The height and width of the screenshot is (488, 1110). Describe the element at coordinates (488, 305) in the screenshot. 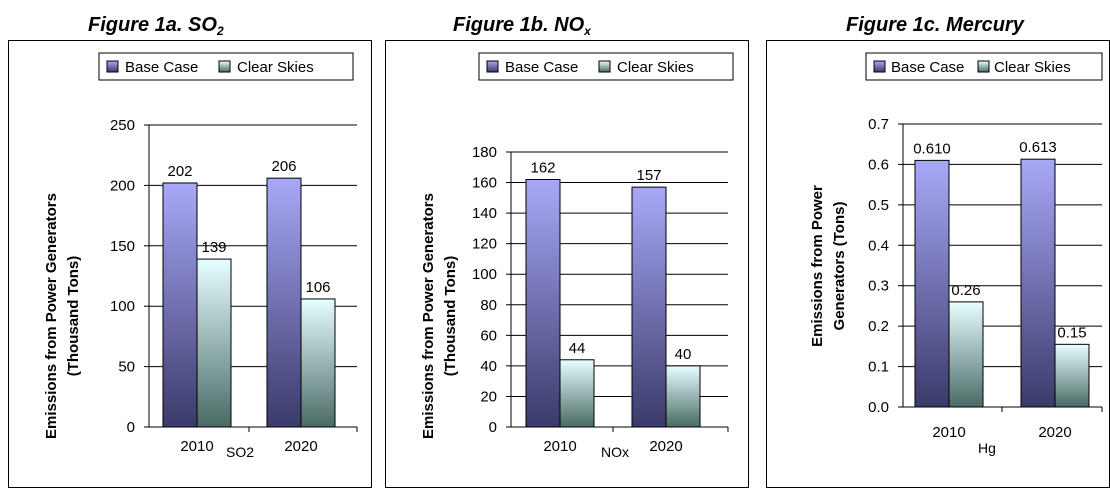

I see `y-tick-label: 80` at that location.